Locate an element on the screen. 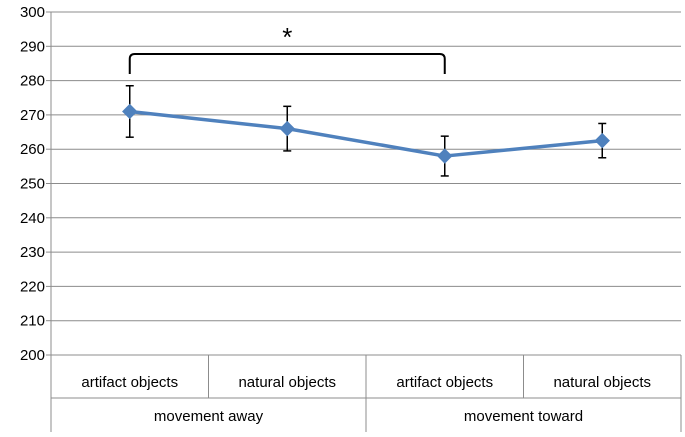 This screenshot has height=437, width=685. x-group-label: movement toward is located at coordinates (523, 416).